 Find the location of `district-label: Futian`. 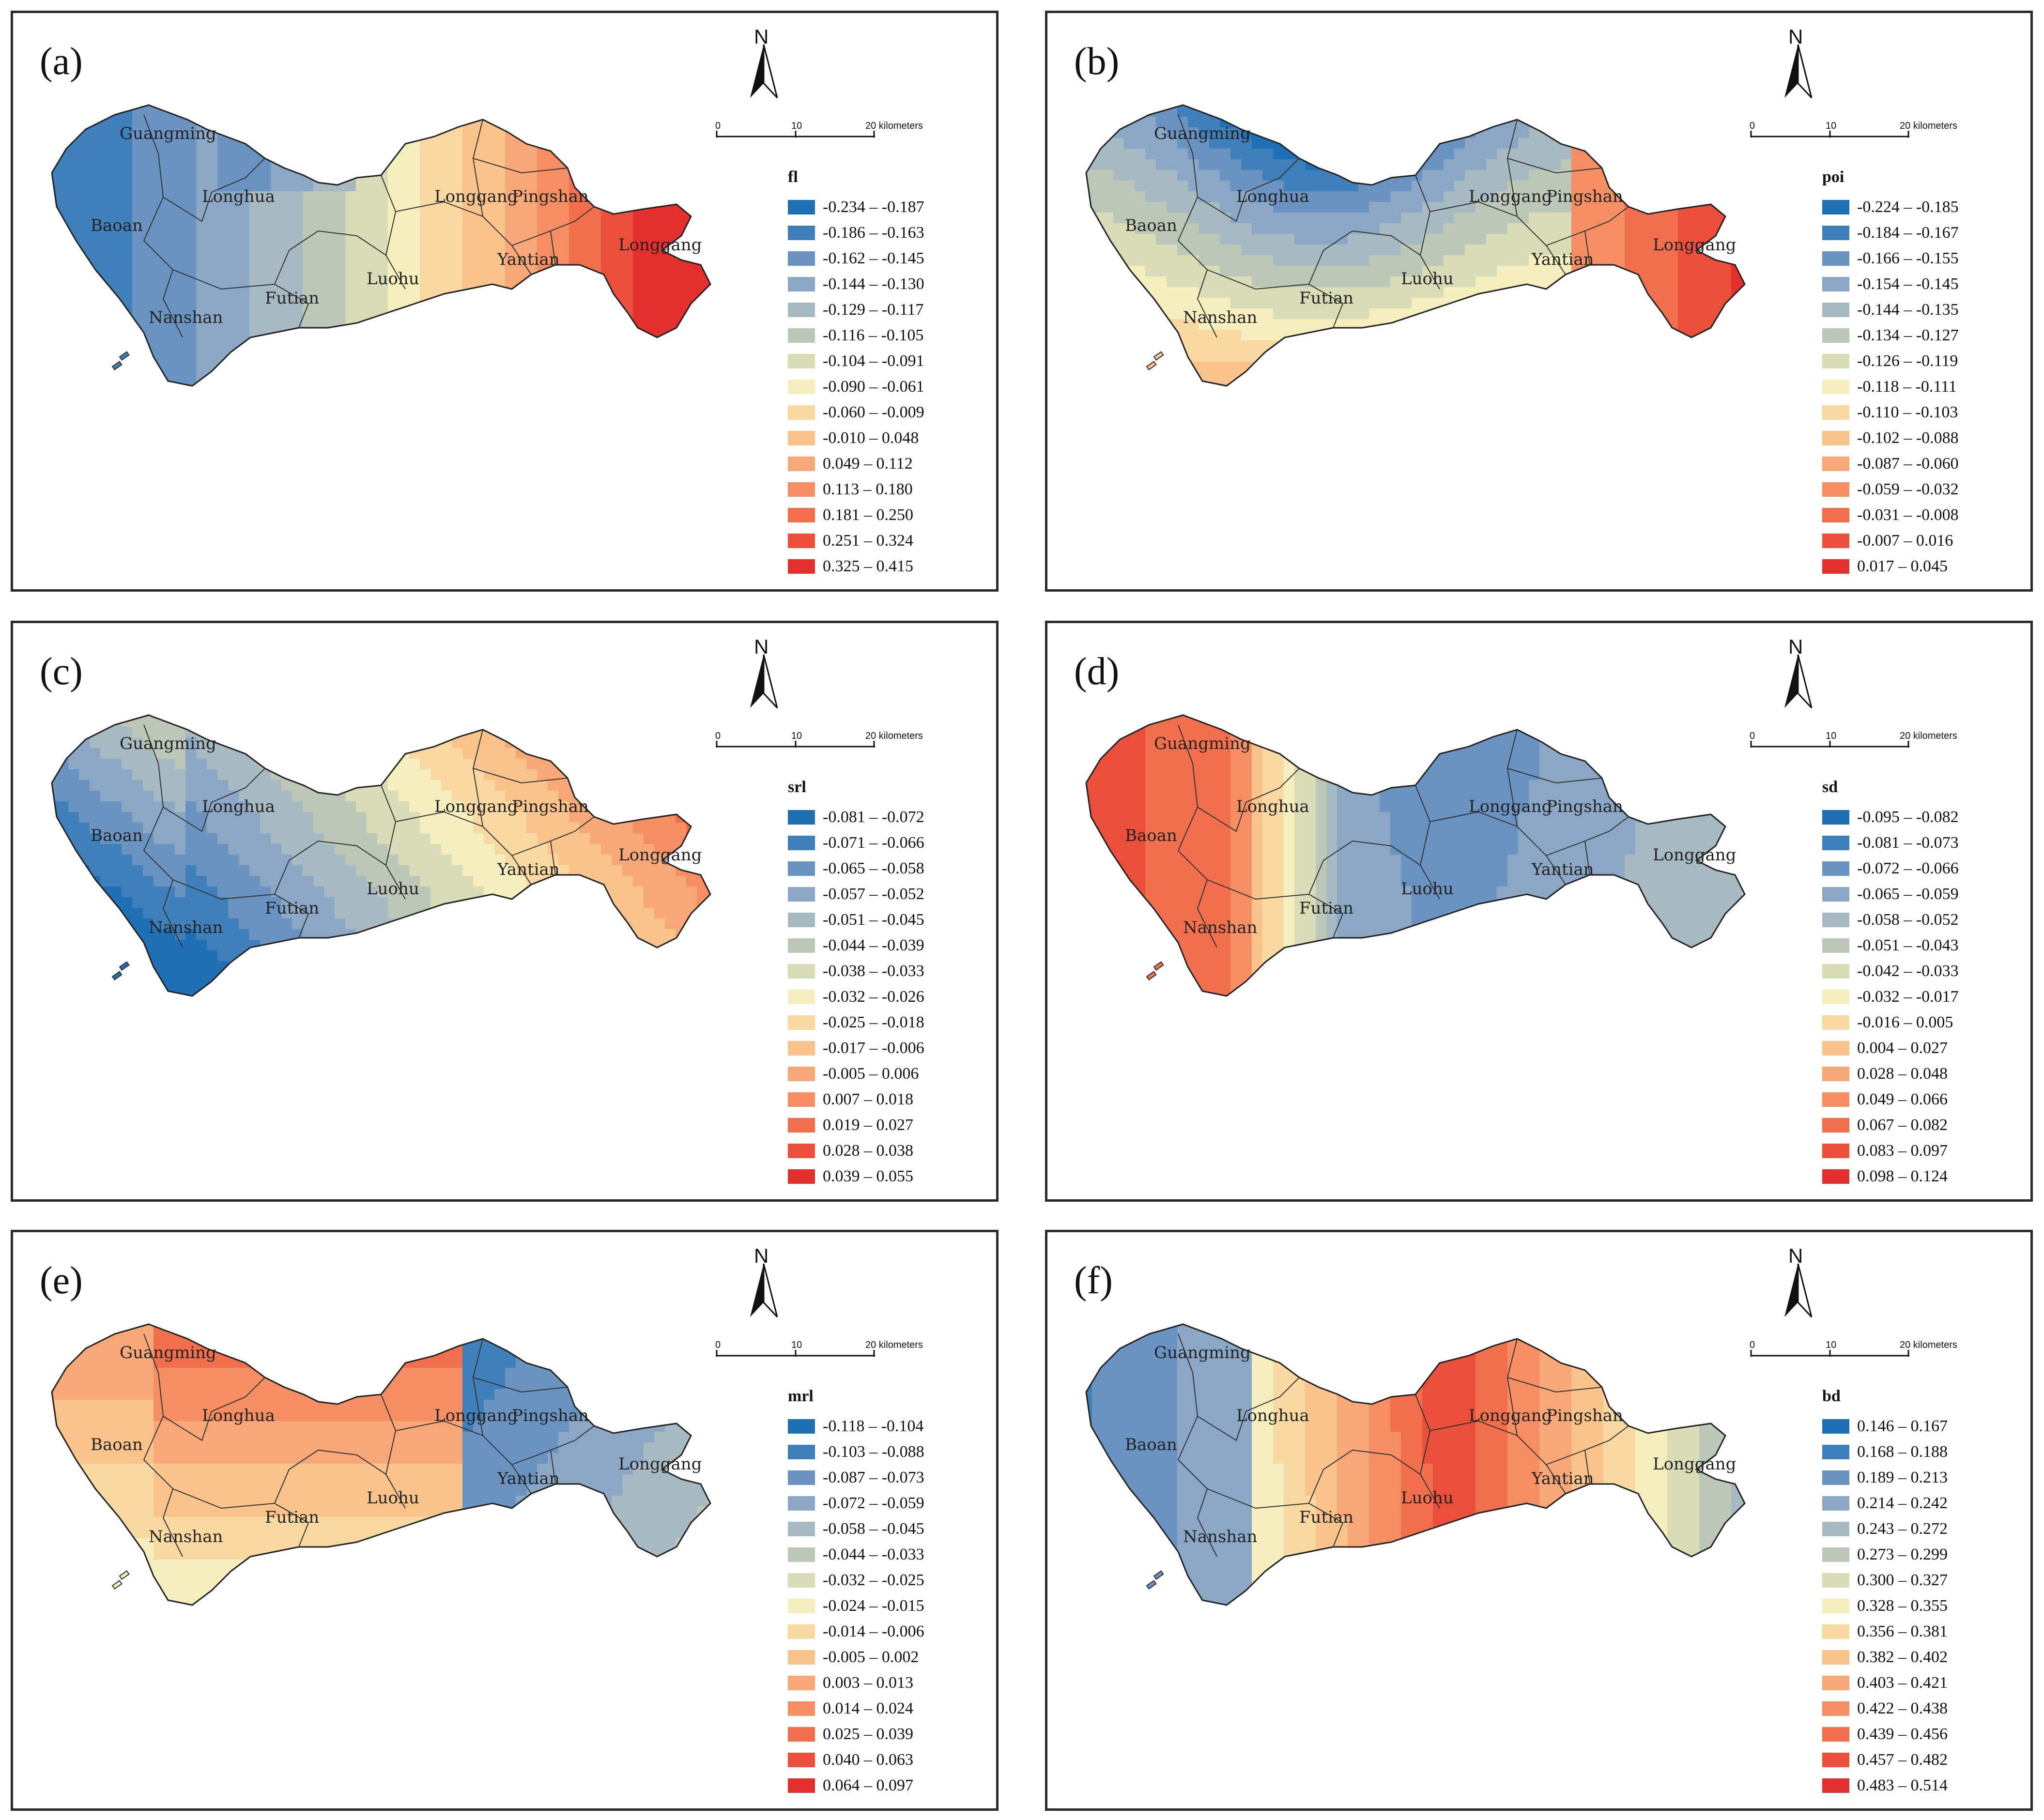

district-label: Futian is located at coordinates (292, 299).